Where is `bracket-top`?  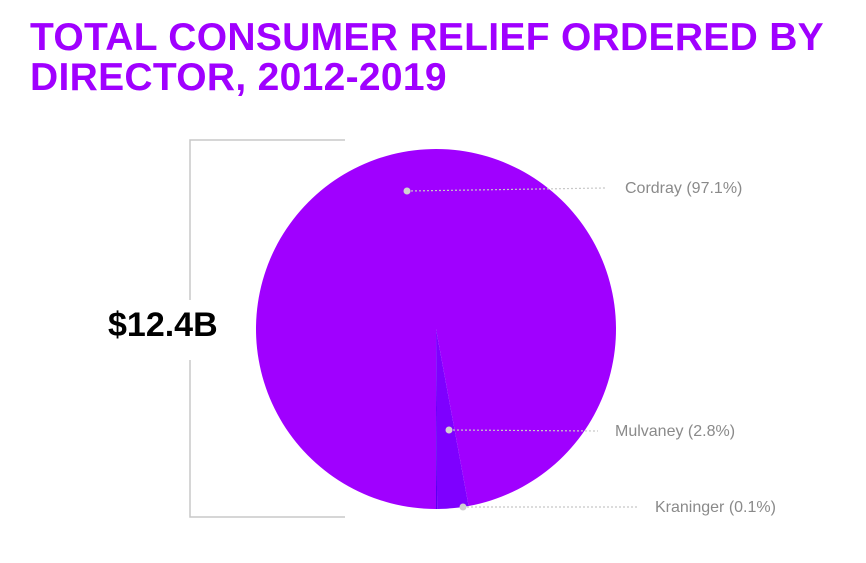
bracket-top is located at coordinates (267, 219).